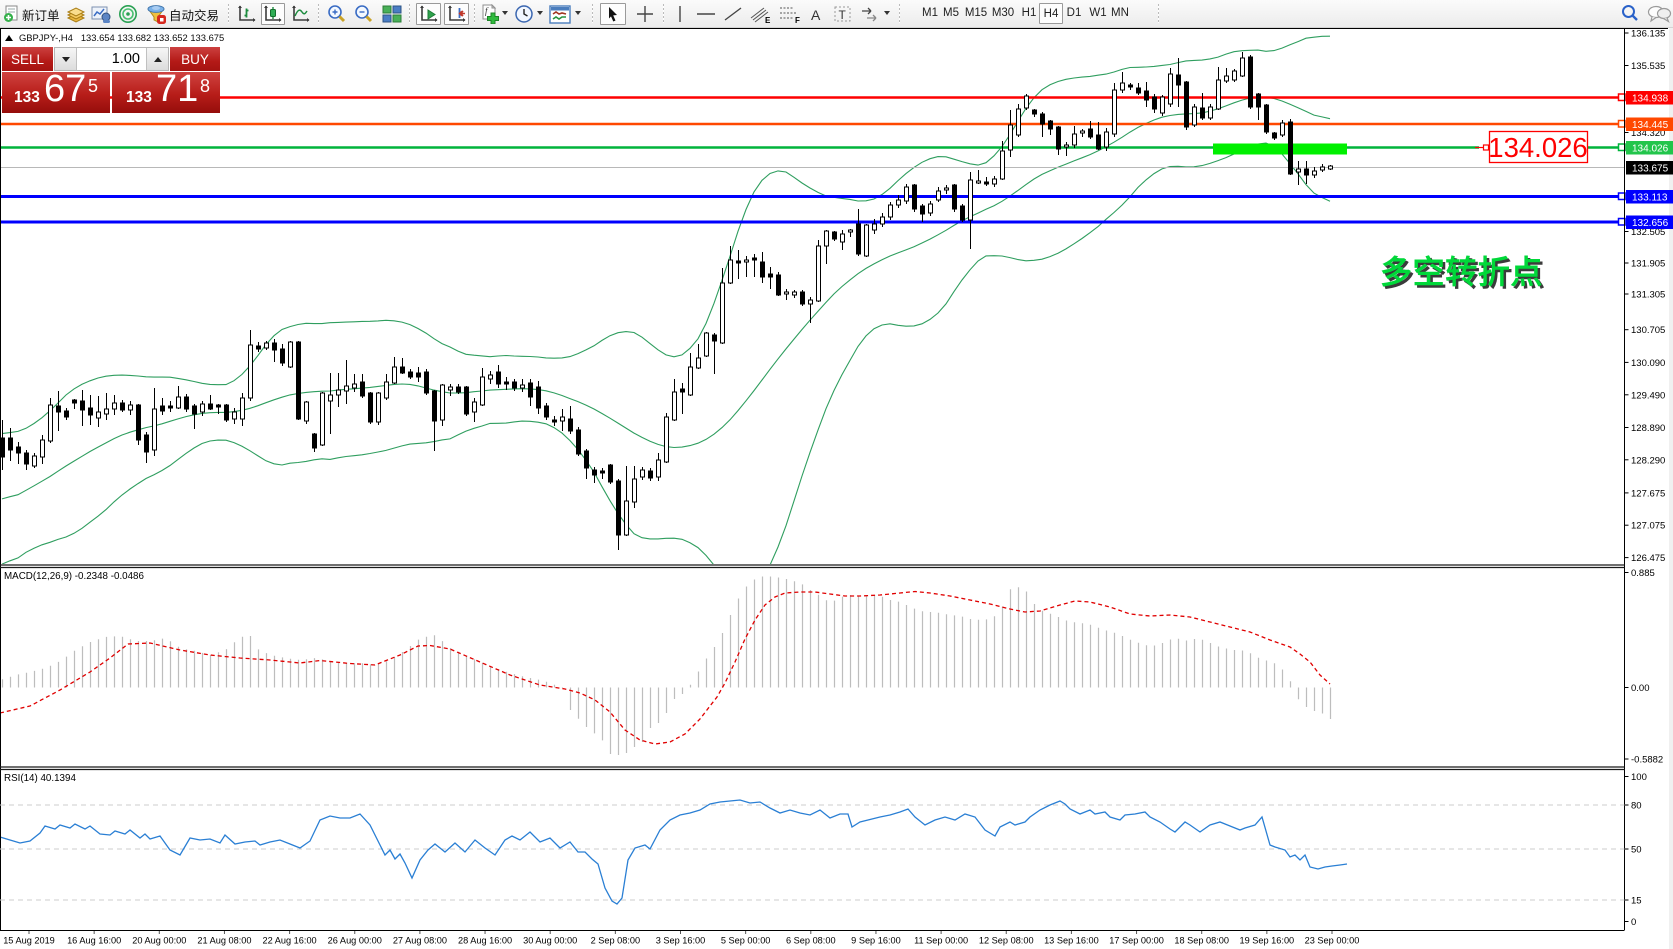 The width and height of the screenshot is (1673, 949). Describe the element at coordinates (1136, 941) in the screenshot. I see `svg-text: 17 Sep 00:00` at that location.